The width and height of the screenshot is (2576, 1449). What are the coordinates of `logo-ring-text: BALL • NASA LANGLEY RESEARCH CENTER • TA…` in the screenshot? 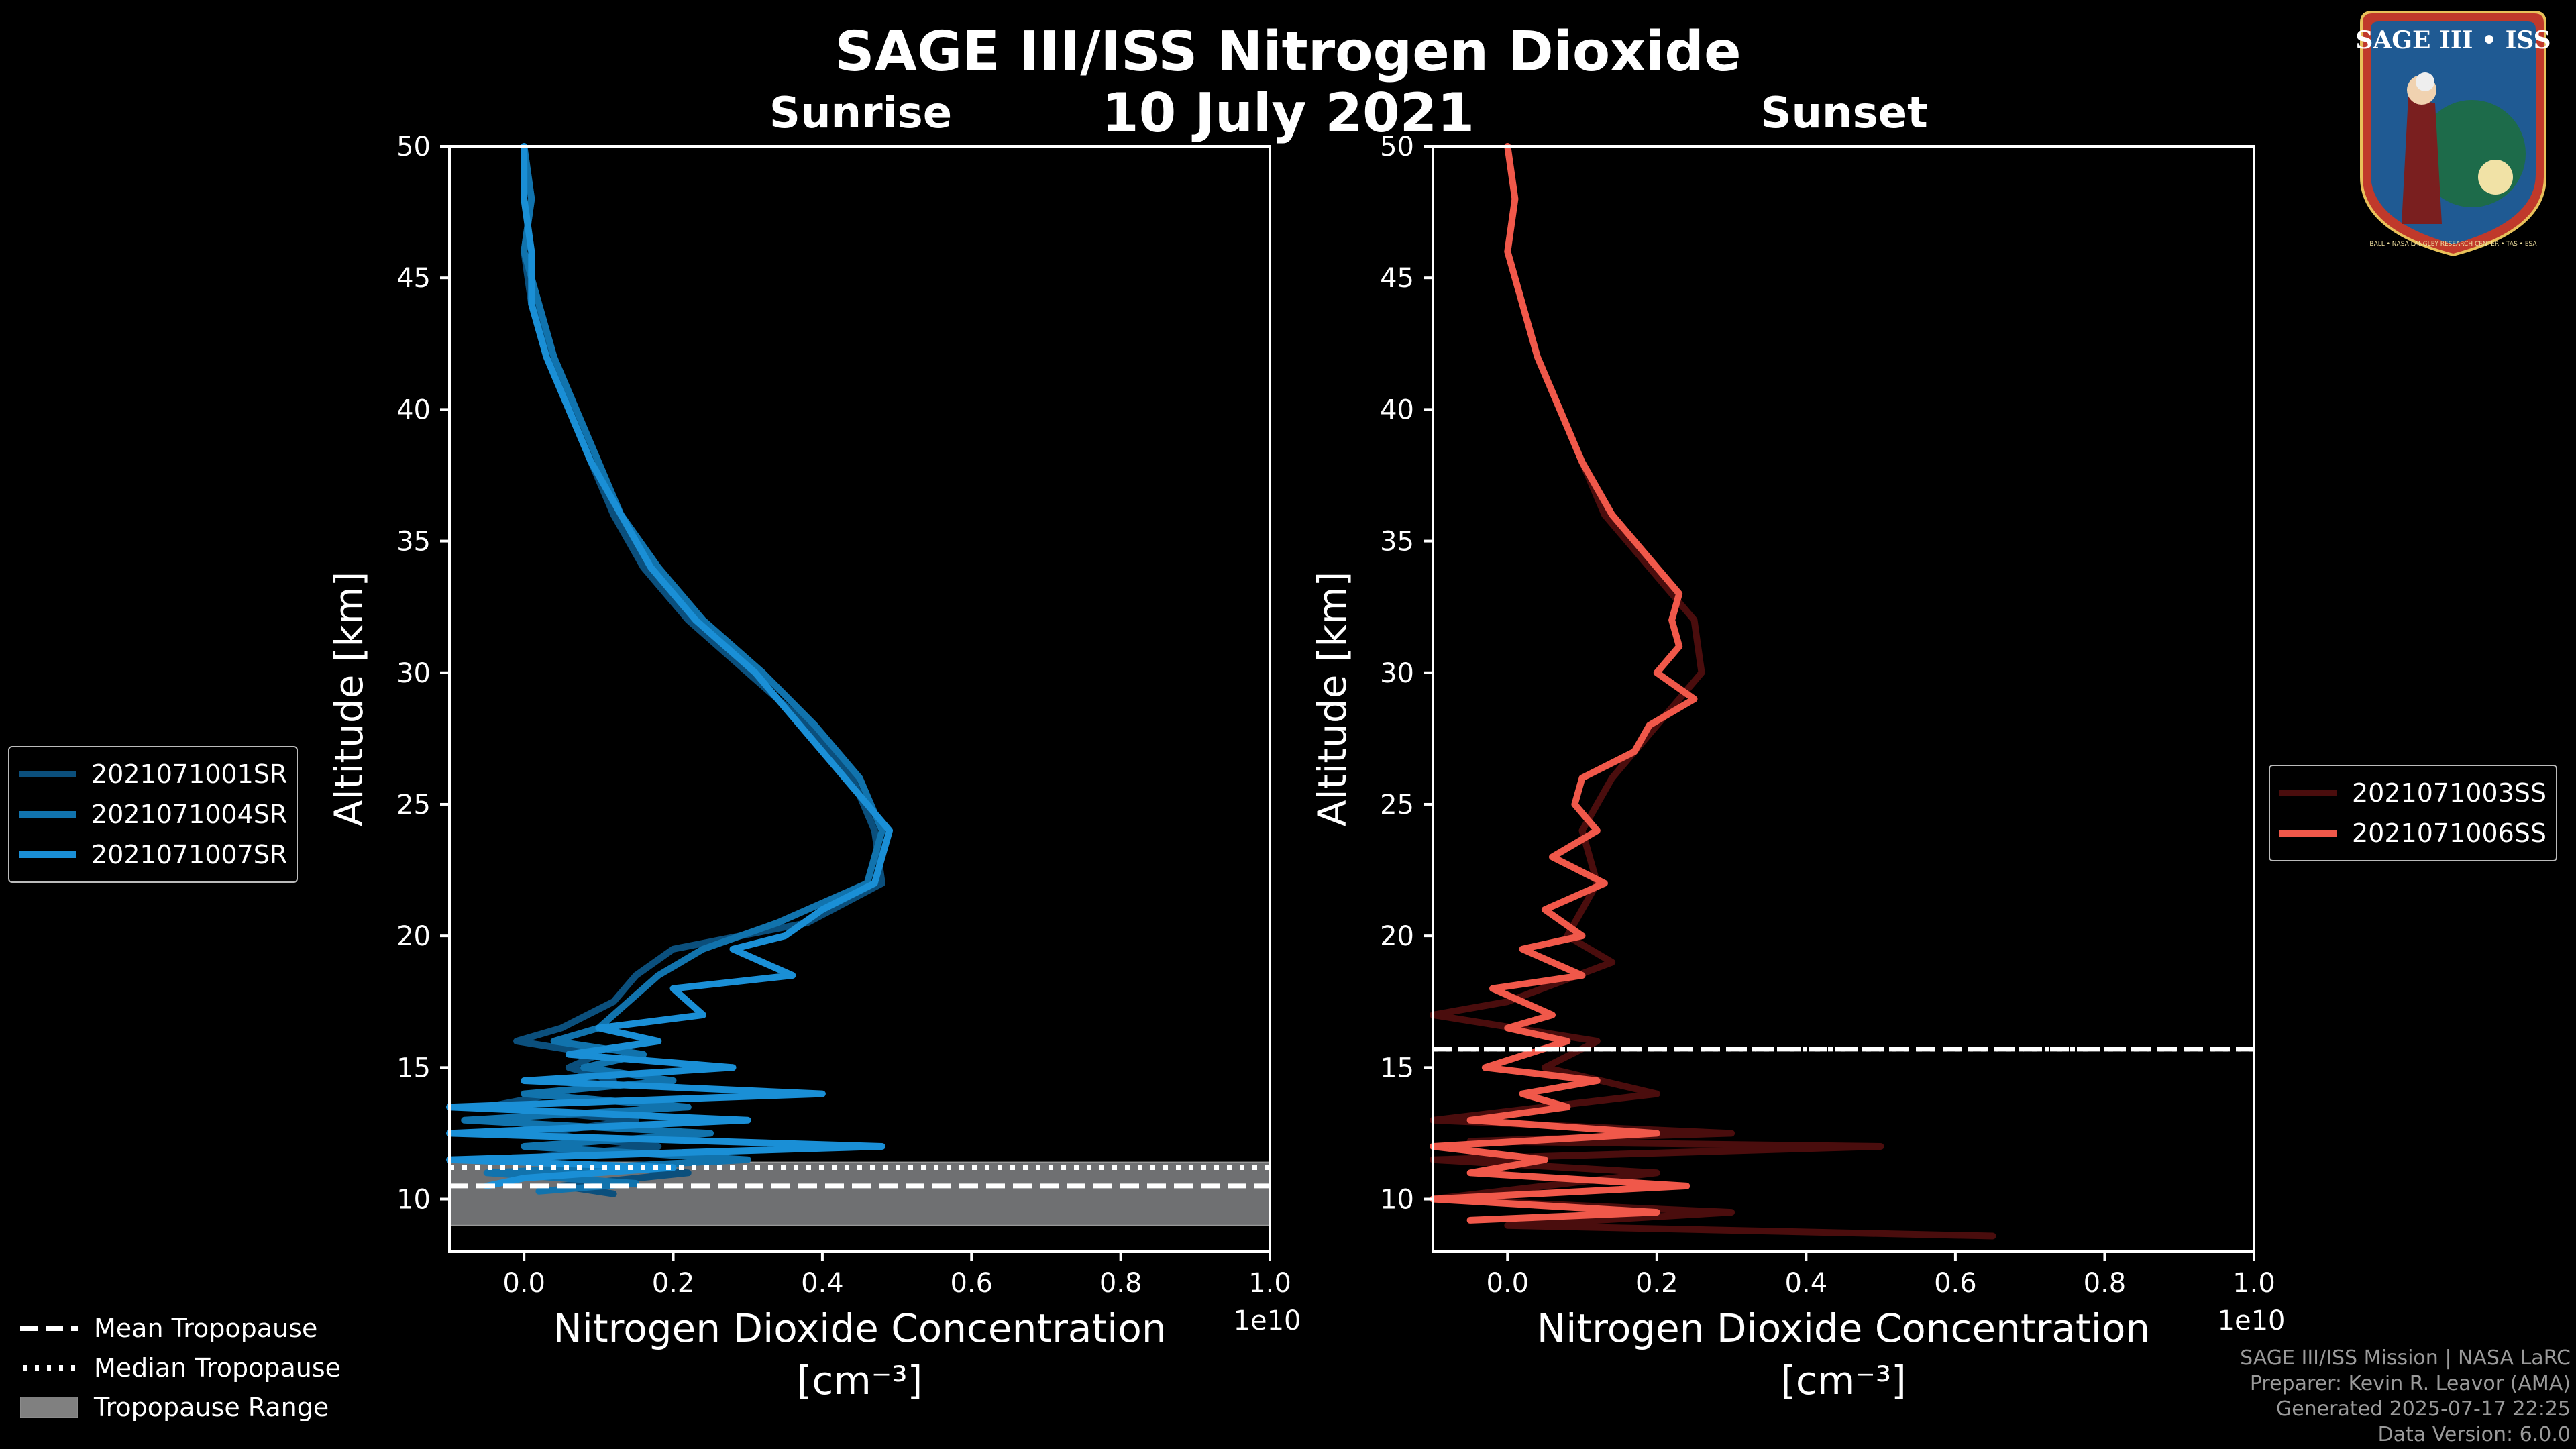 It's located at (2453, 244).